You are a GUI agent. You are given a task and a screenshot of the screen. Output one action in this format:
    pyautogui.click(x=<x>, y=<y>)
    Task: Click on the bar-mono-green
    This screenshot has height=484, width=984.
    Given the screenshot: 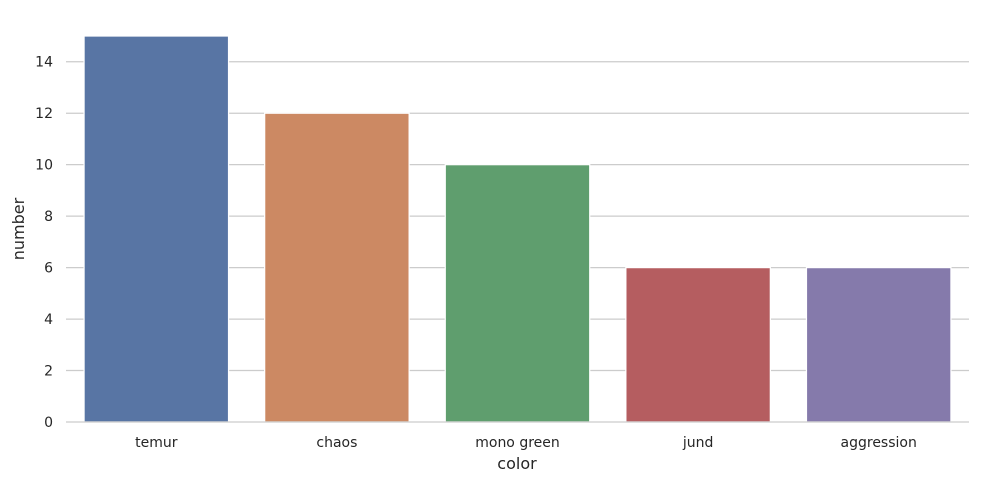 What is the action you would take?
    pyautogui.click(x=517, y=293)
    